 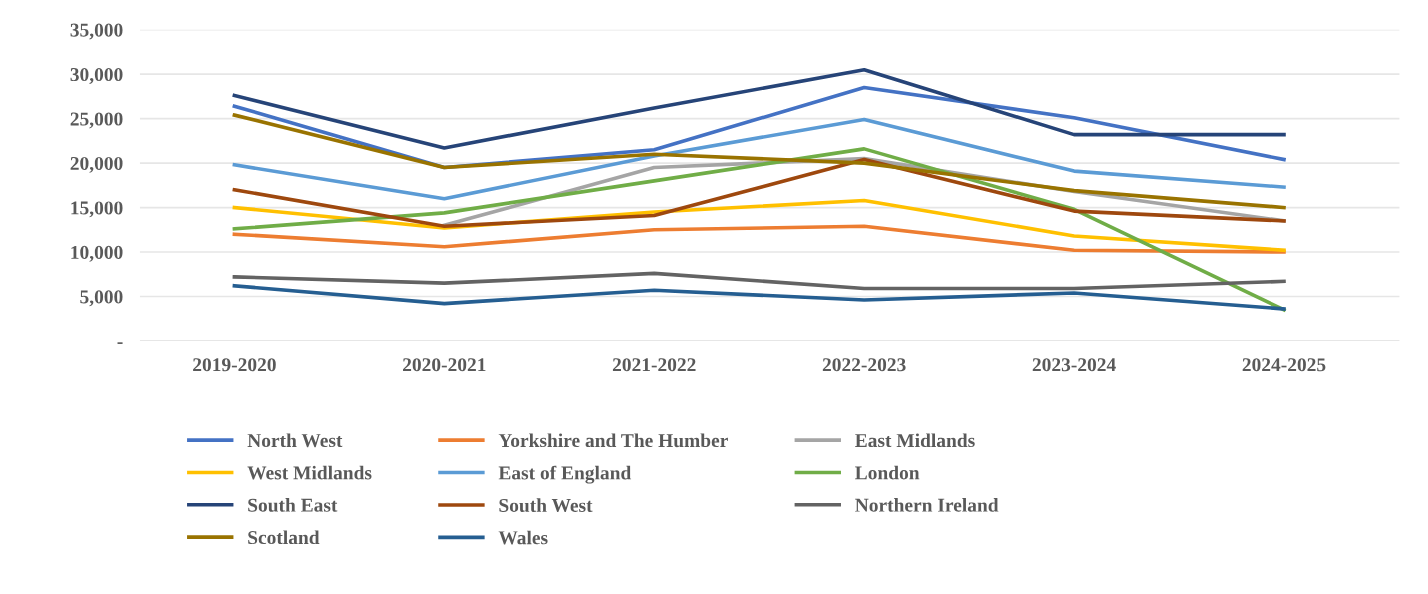 I want to click on y-tick-label: 25,000, so click(x=96, y=120).